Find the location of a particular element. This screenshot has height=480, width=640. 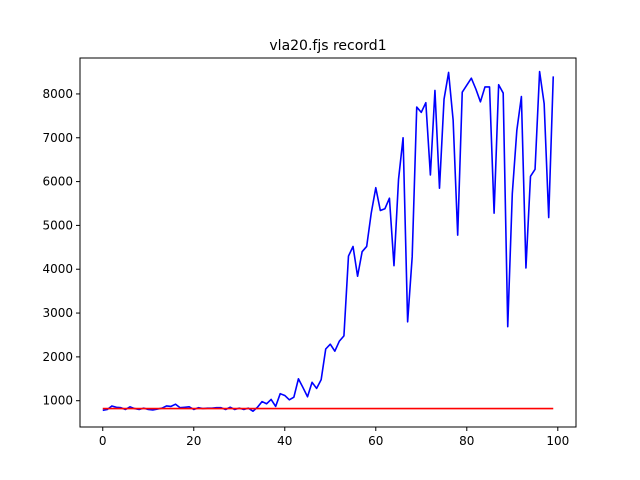

x-tick-label: 0 is located at coordinates (103, 441).